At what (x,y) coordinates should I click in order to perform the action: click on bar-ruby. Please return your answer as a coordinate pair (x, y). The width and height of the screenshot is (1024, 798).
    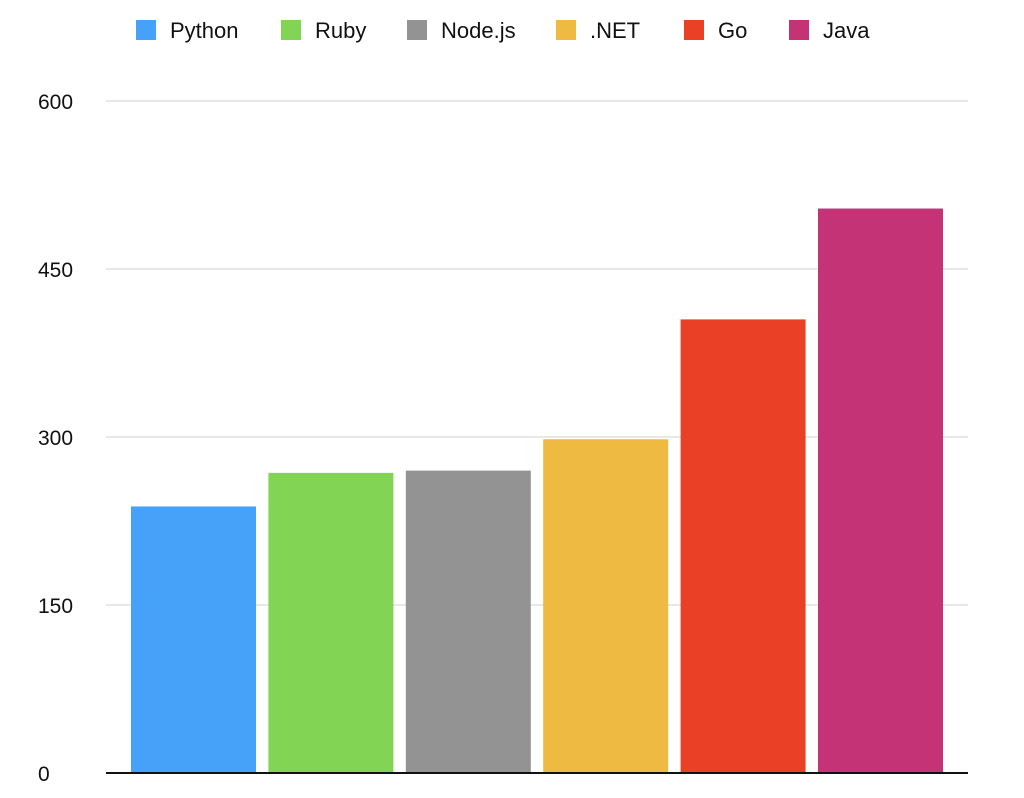
    Looking at the image, I should click on (331, 622).